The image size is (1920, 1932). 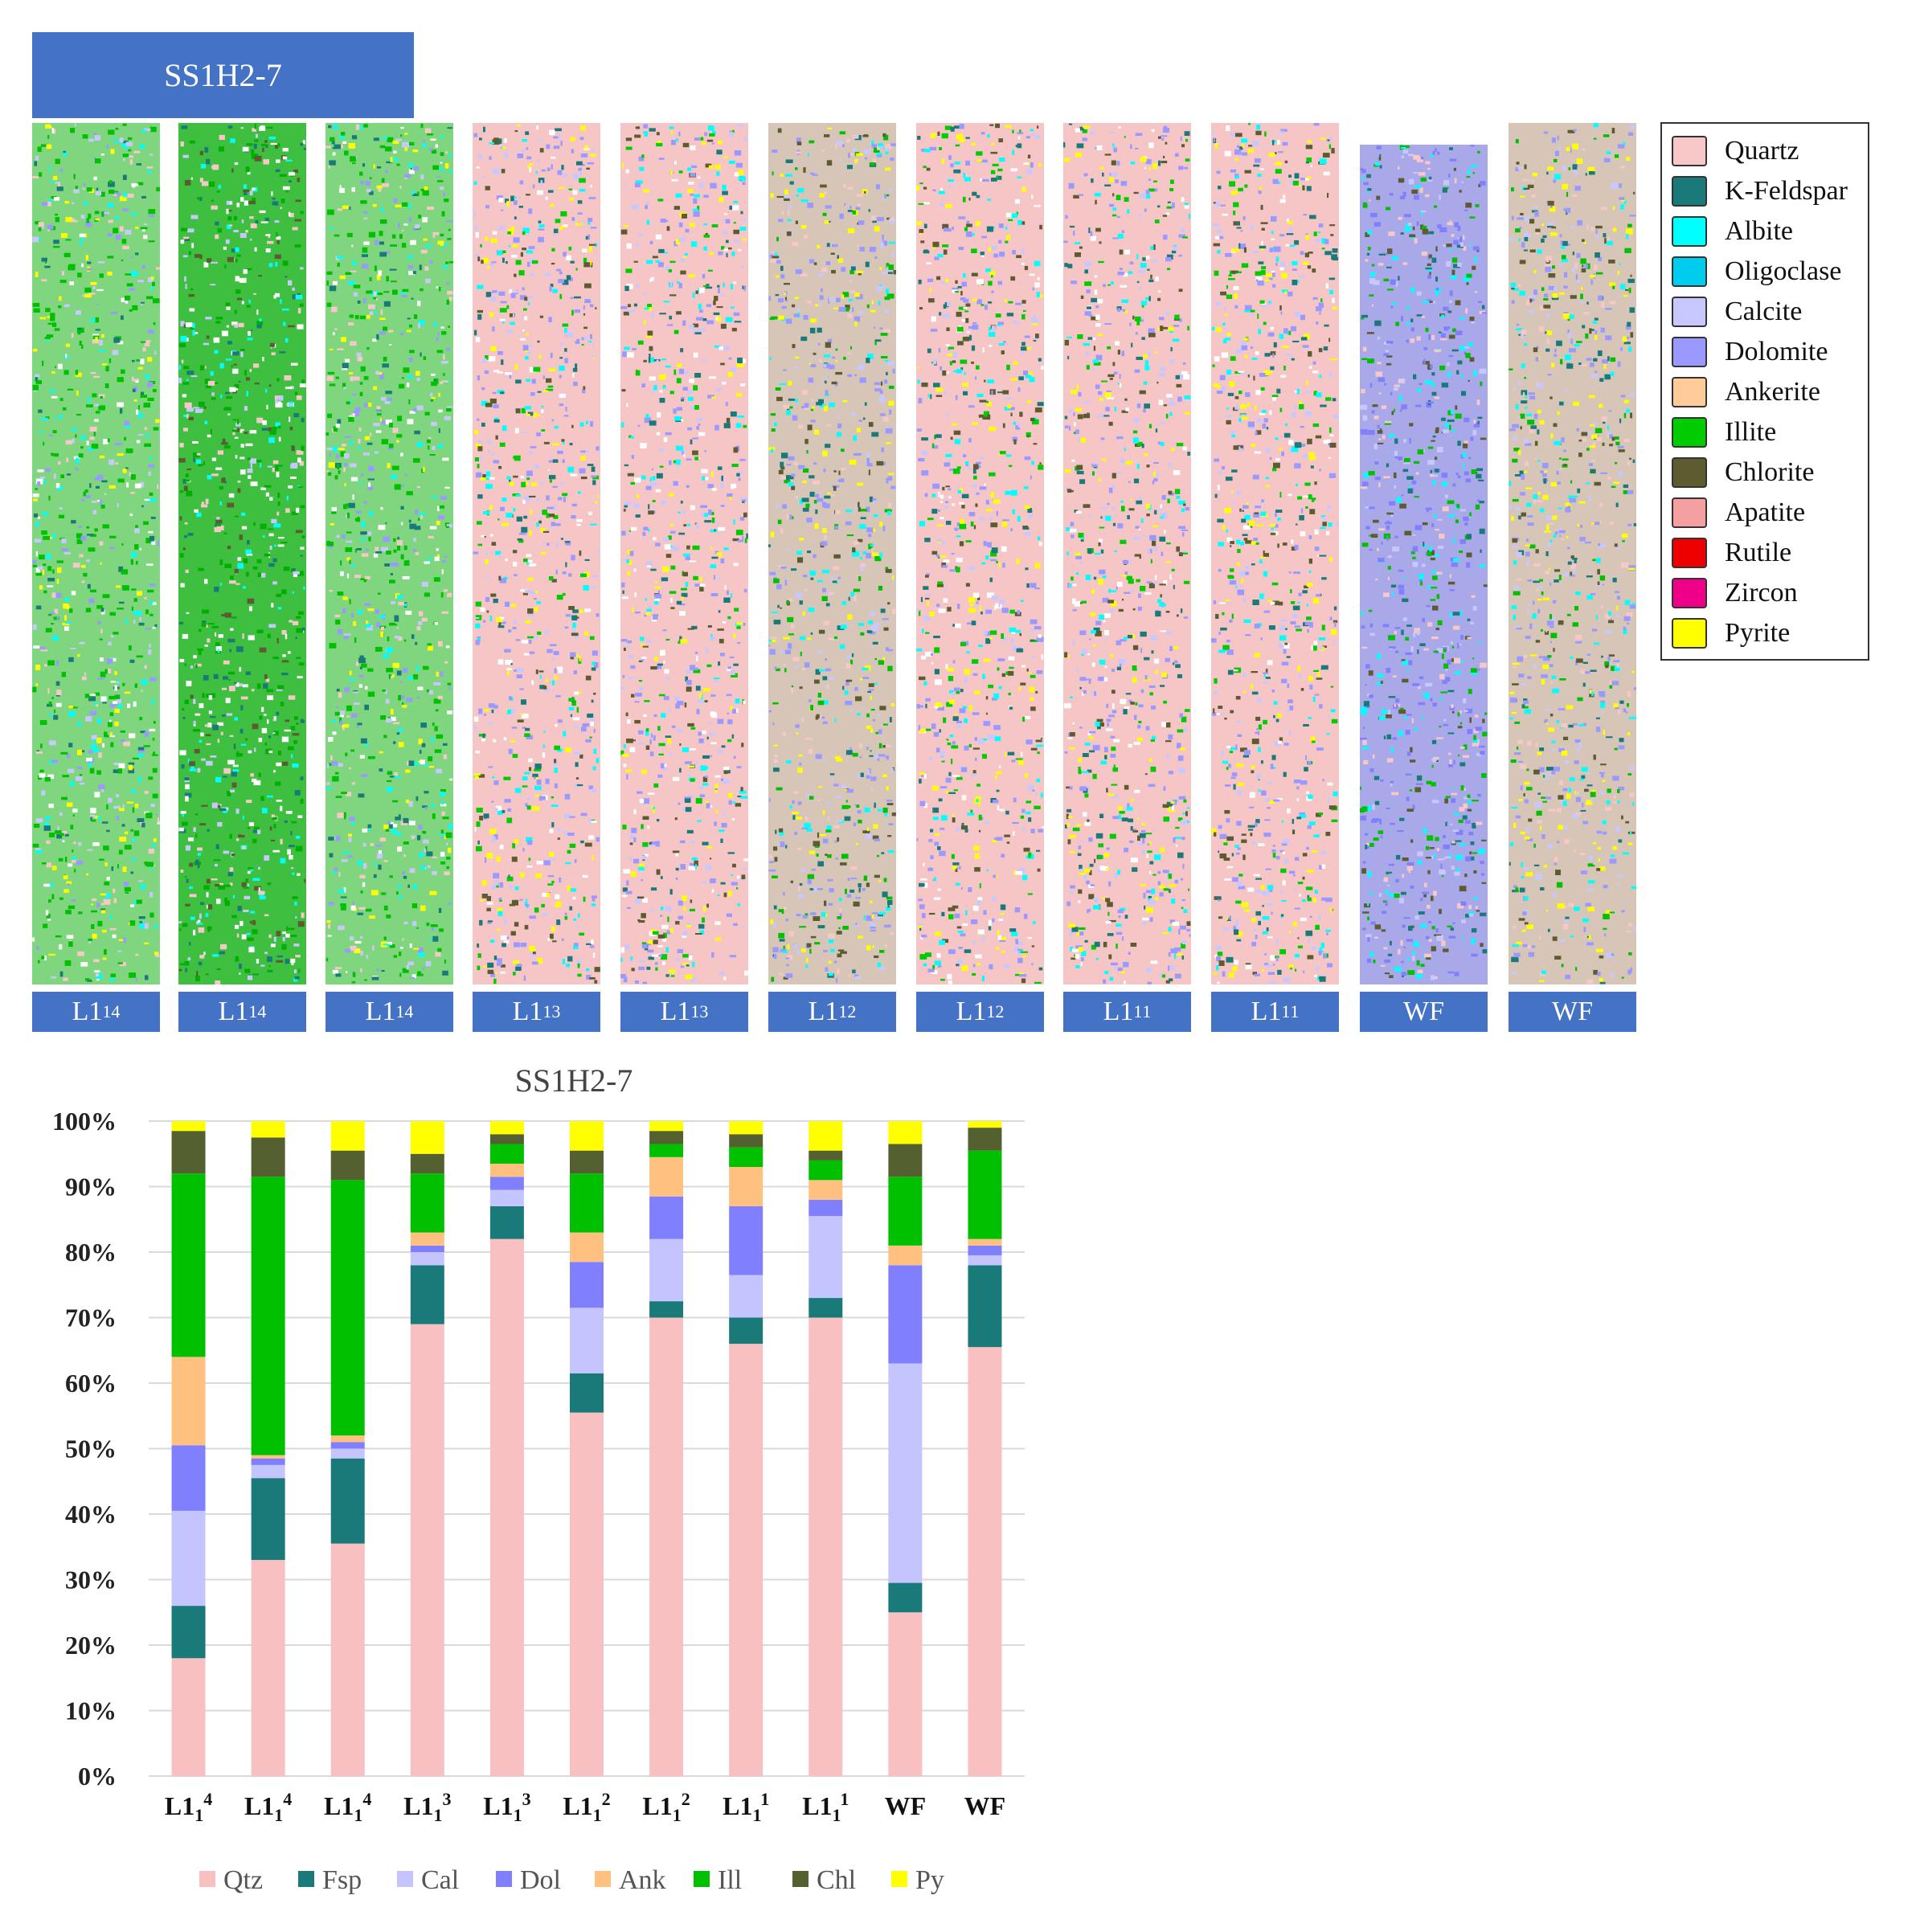 I want to click on legend-item: Zircon, so click(x=1735, y=593).